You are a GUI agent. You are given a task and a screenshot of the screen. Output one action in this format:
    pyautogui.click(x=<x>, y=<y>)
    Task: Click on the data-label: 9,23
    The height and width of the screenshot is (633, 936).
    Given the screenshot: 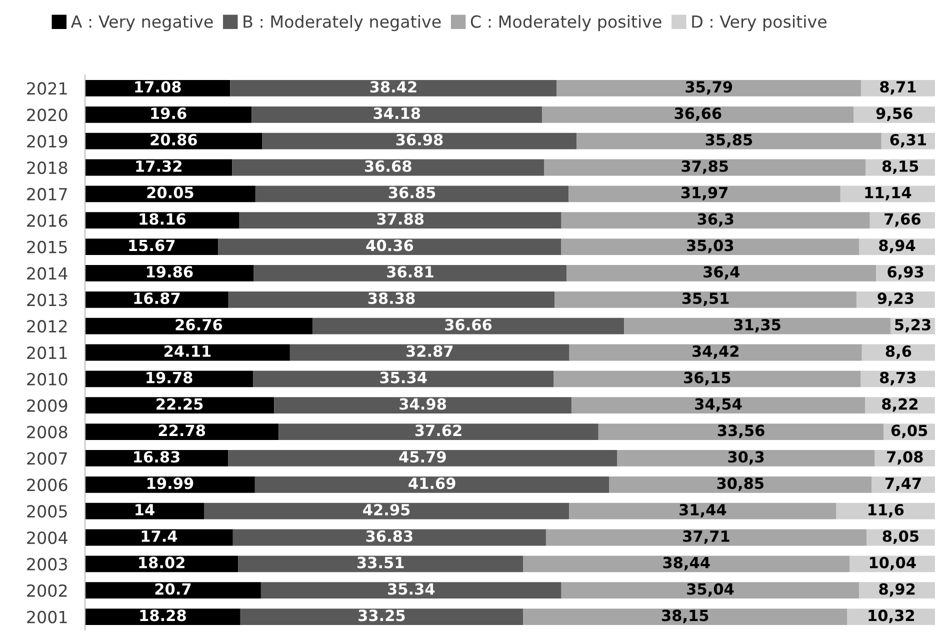 What is the action you would take?
    pyautogui.click(x=896, y=299)
    